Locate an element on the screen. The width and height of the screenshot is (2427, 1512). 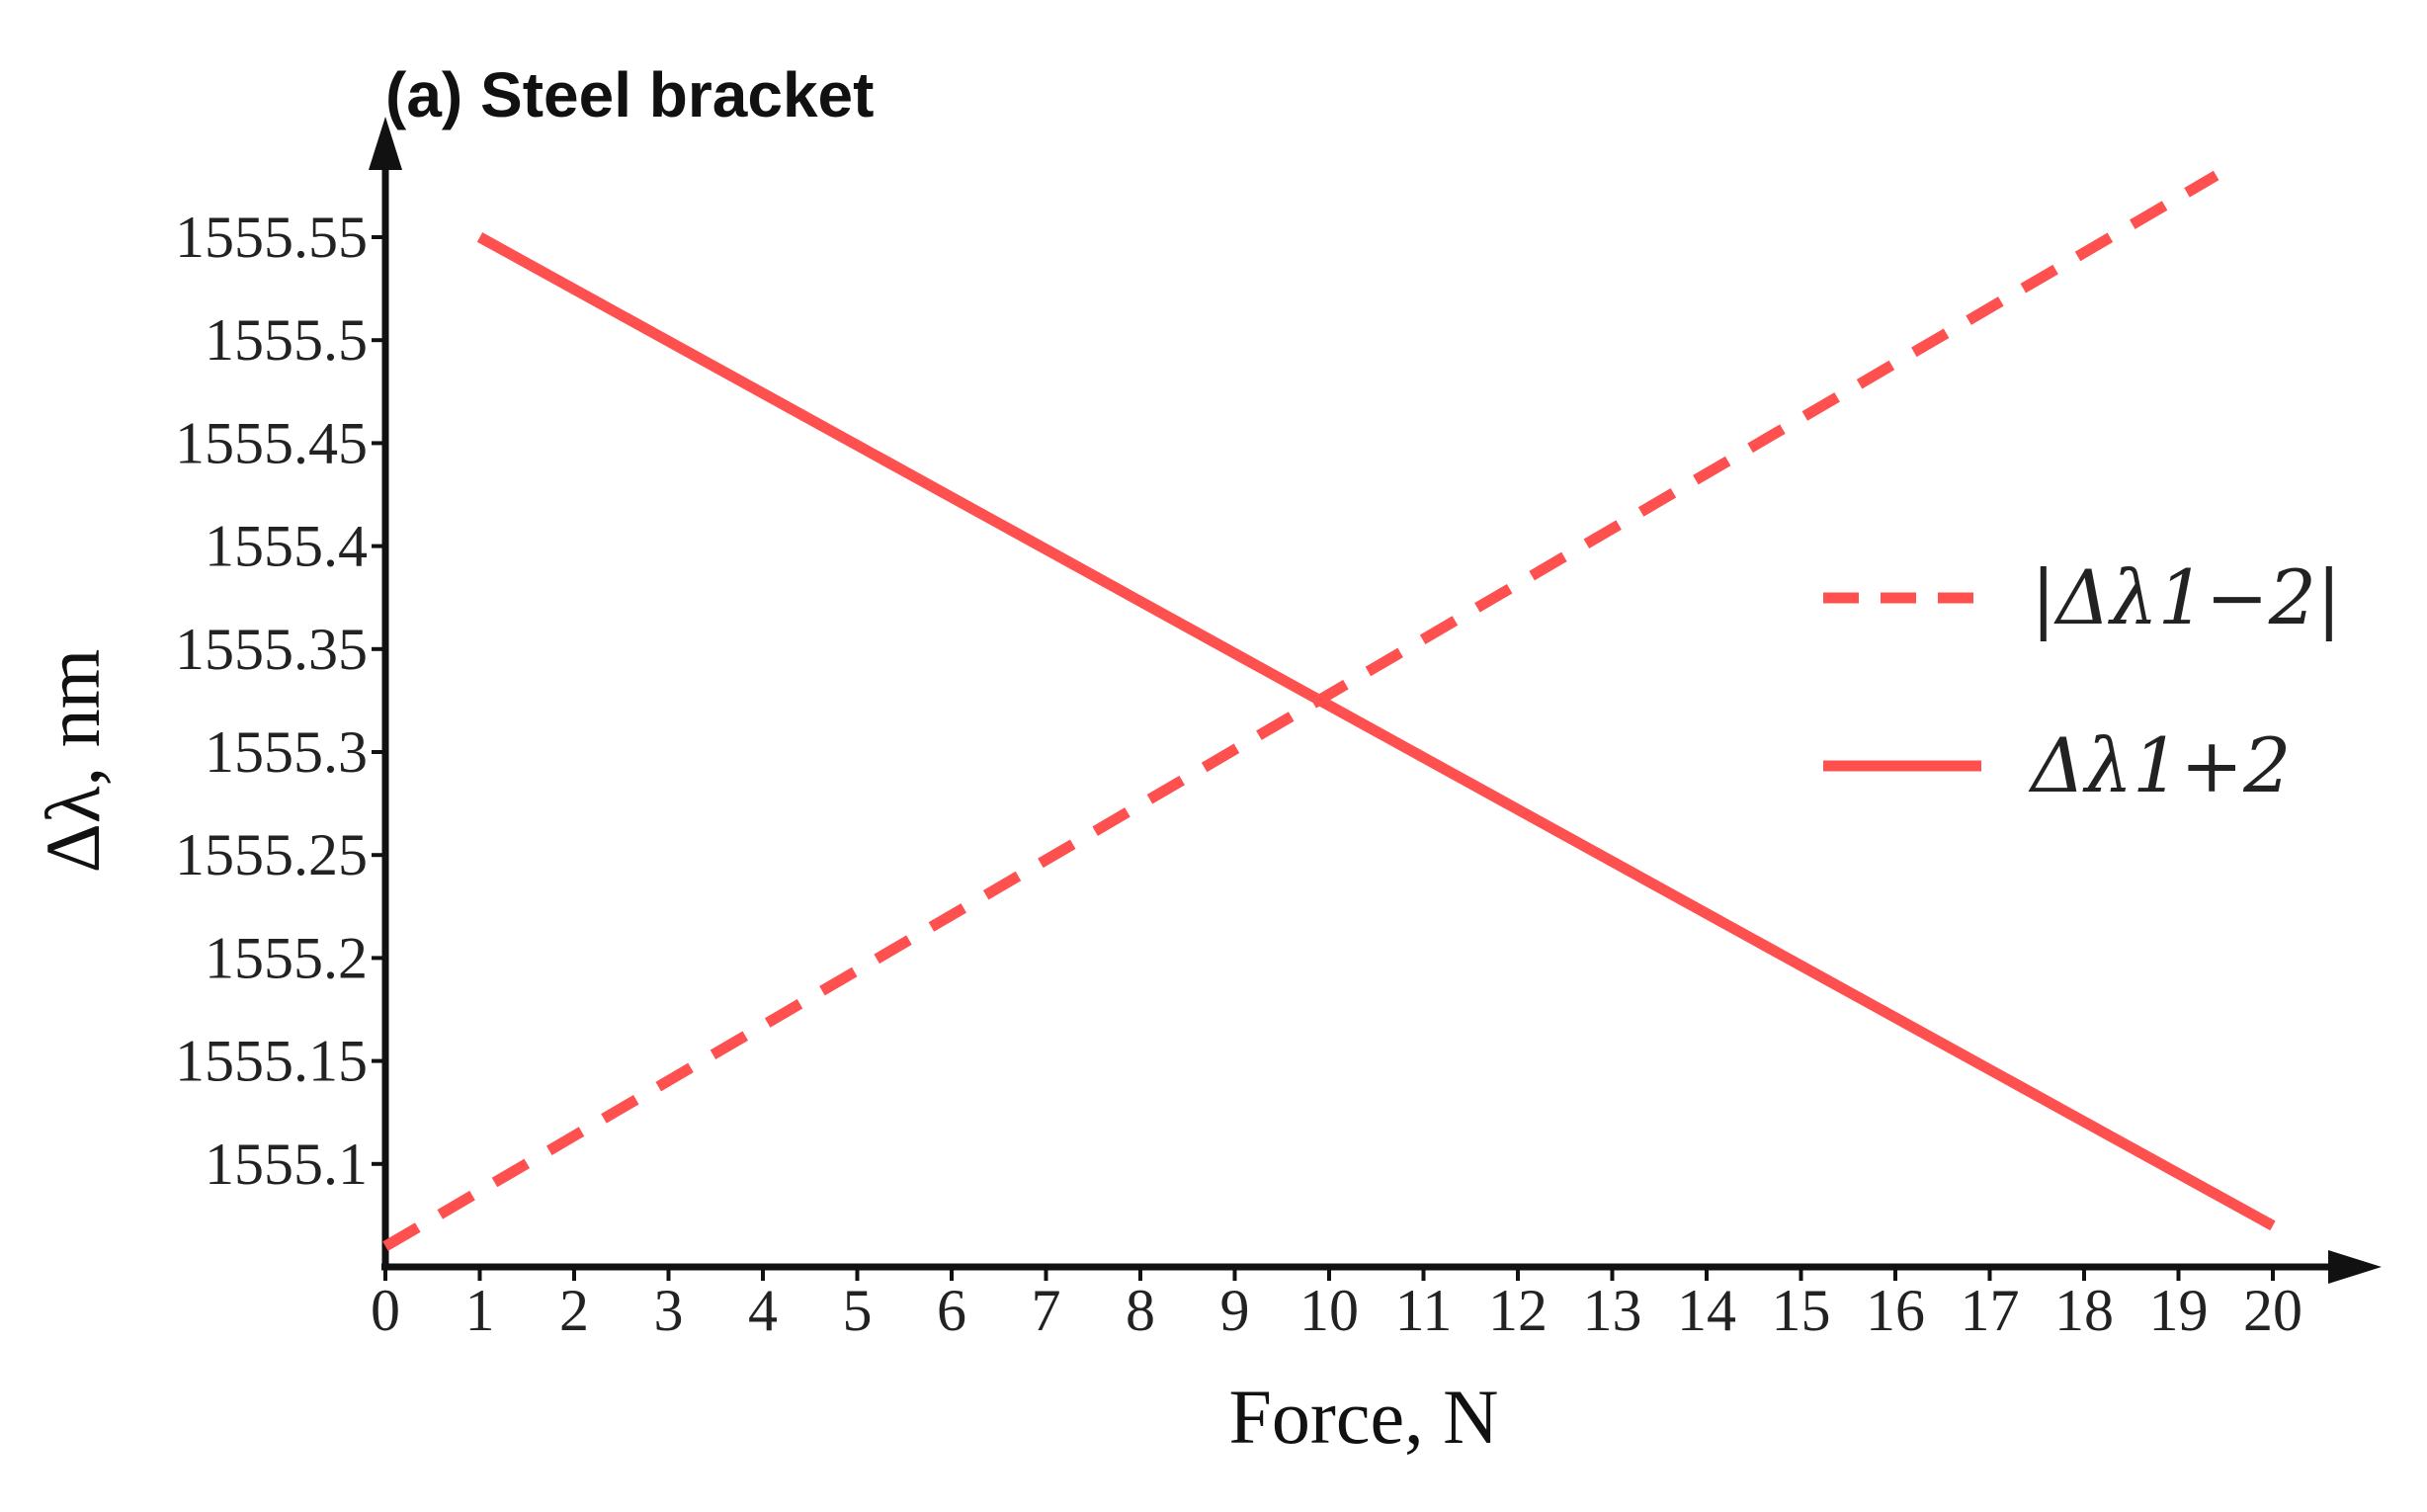
legend-label: |Δλ1−2| is located at coordinates (2187, 597).